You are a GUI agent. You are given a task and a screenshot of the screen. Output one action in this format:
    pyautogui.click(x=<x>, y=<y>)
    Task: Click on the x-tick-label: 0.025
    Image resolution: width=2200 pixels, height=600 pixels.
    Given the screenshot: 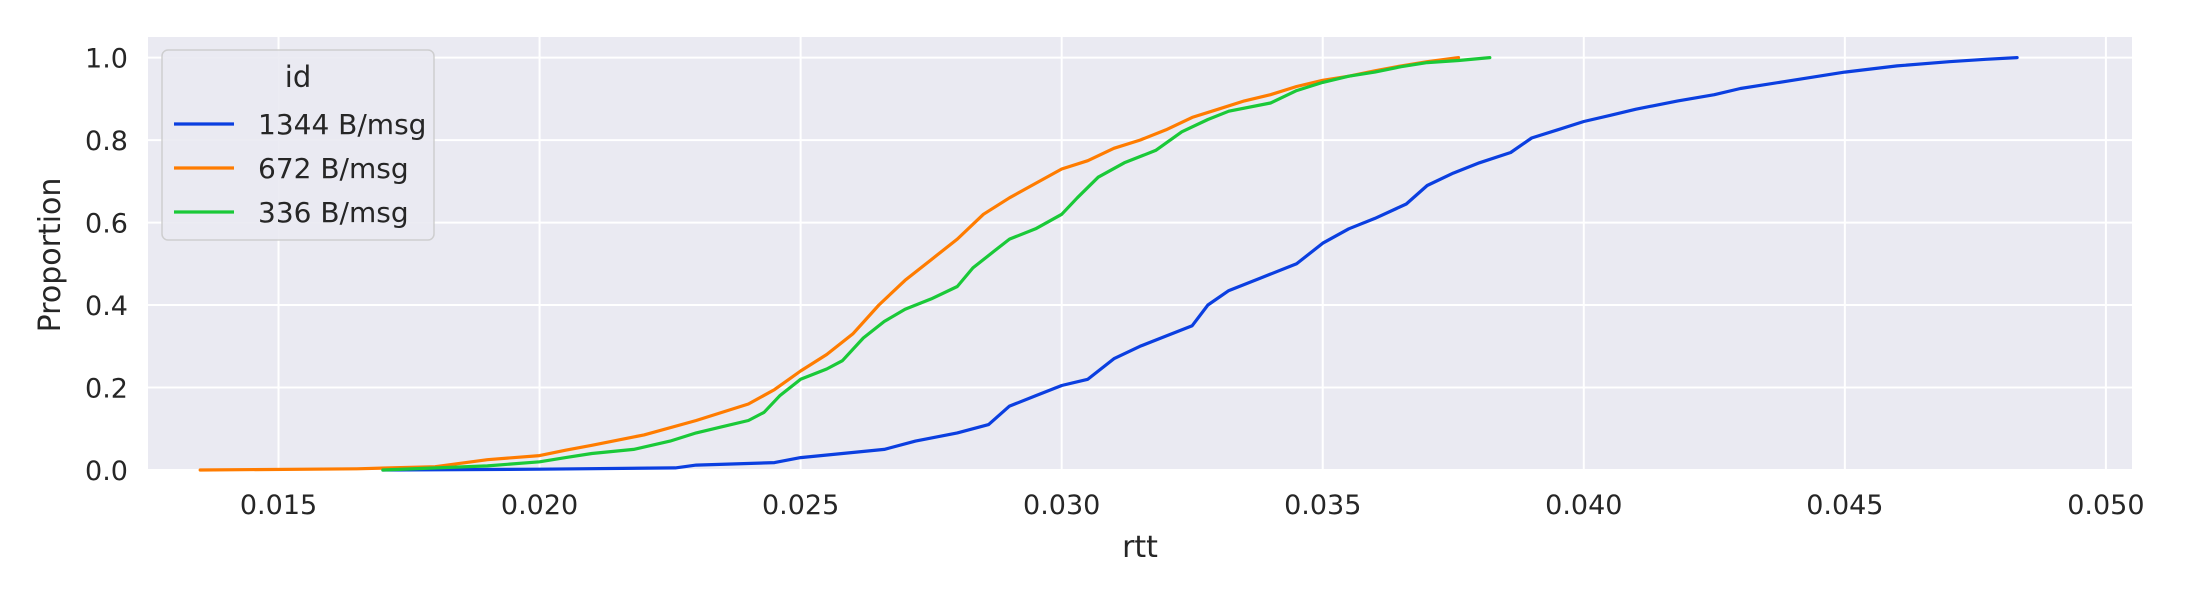 What is the action you would take?
    pyautogui.click(x=800, y=505)
    